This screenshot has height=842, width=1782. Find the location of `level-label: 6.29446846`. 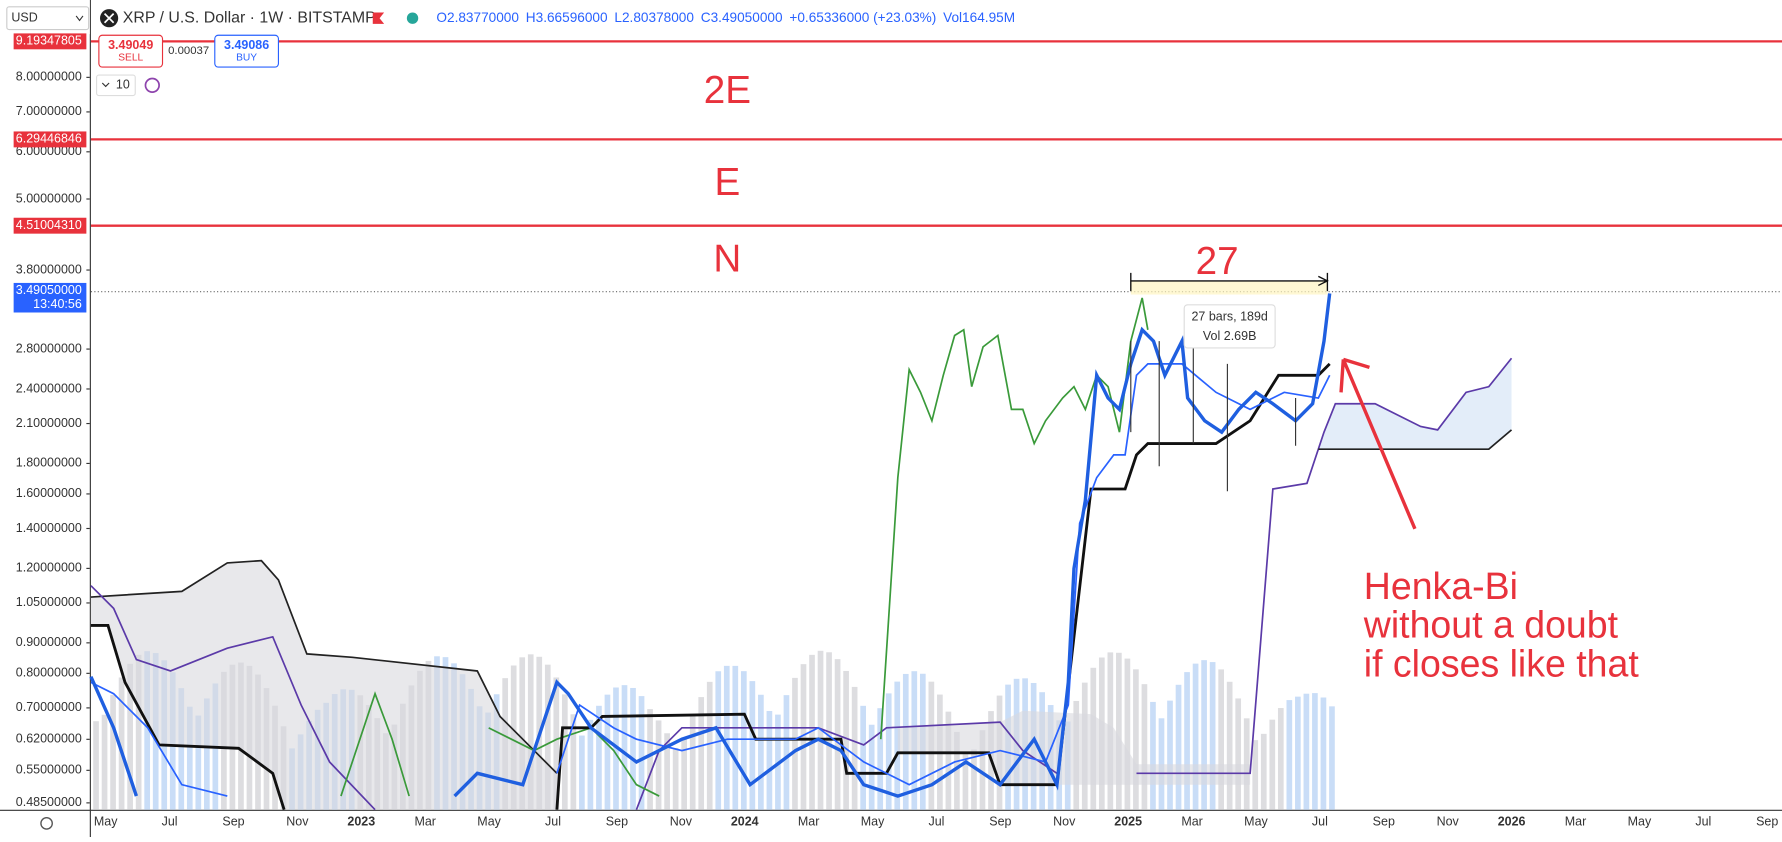

level-label: 6.29446846 is located at coordinates (49, 139).